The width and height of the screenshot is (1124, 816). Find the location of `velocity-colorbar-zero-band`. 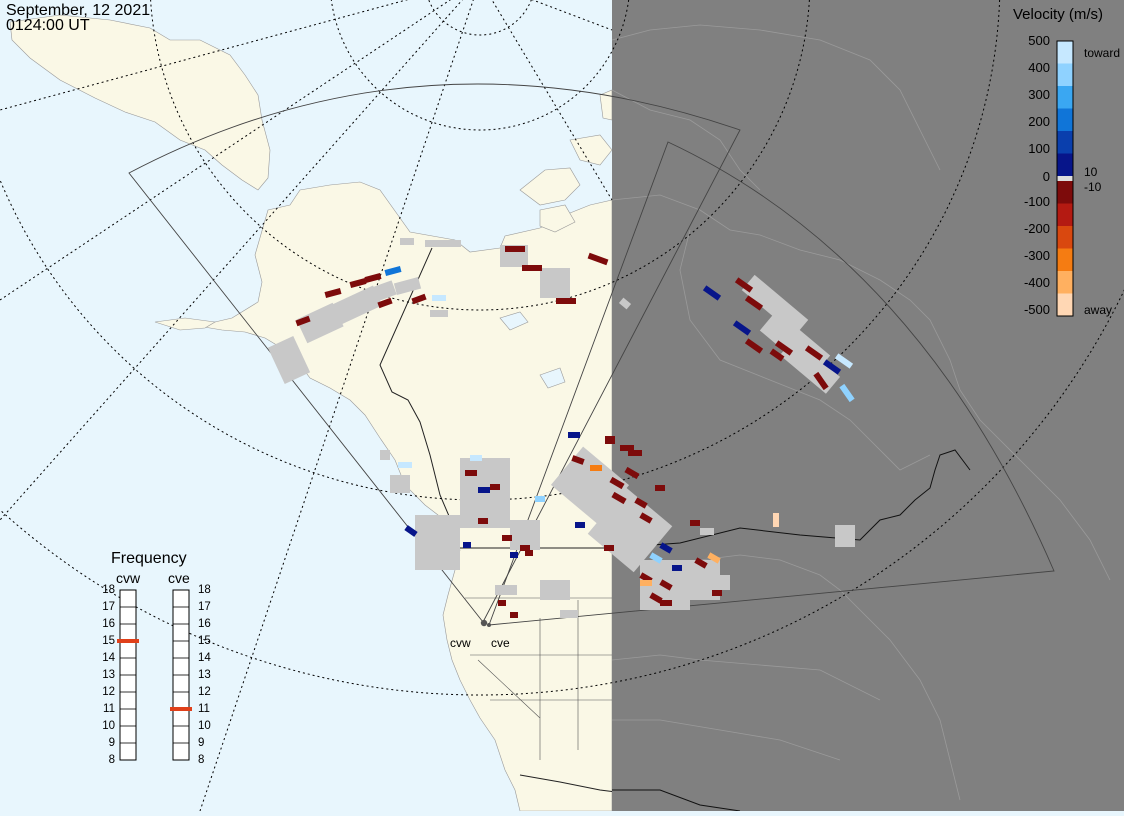

velocity-colorbar-zero-band is located at coordinates (1065, 178).